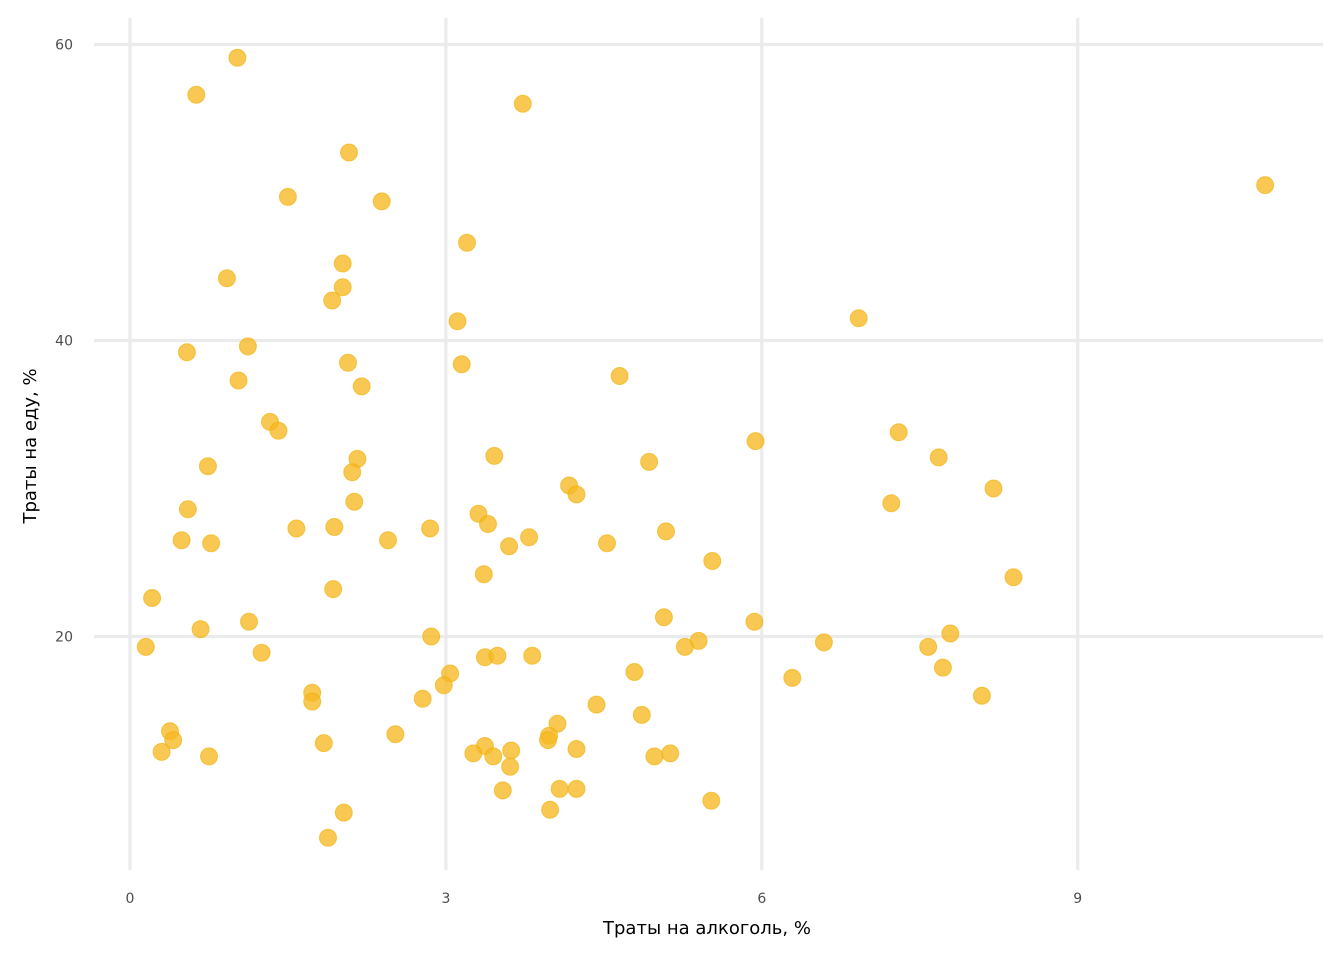 Image resolution: width=1344 pixels, height=960 pixels. What do you see at coordinates (445, 899) in the screenshot?
I see `x-tick-label: 3` at bounding box center [445, 899].